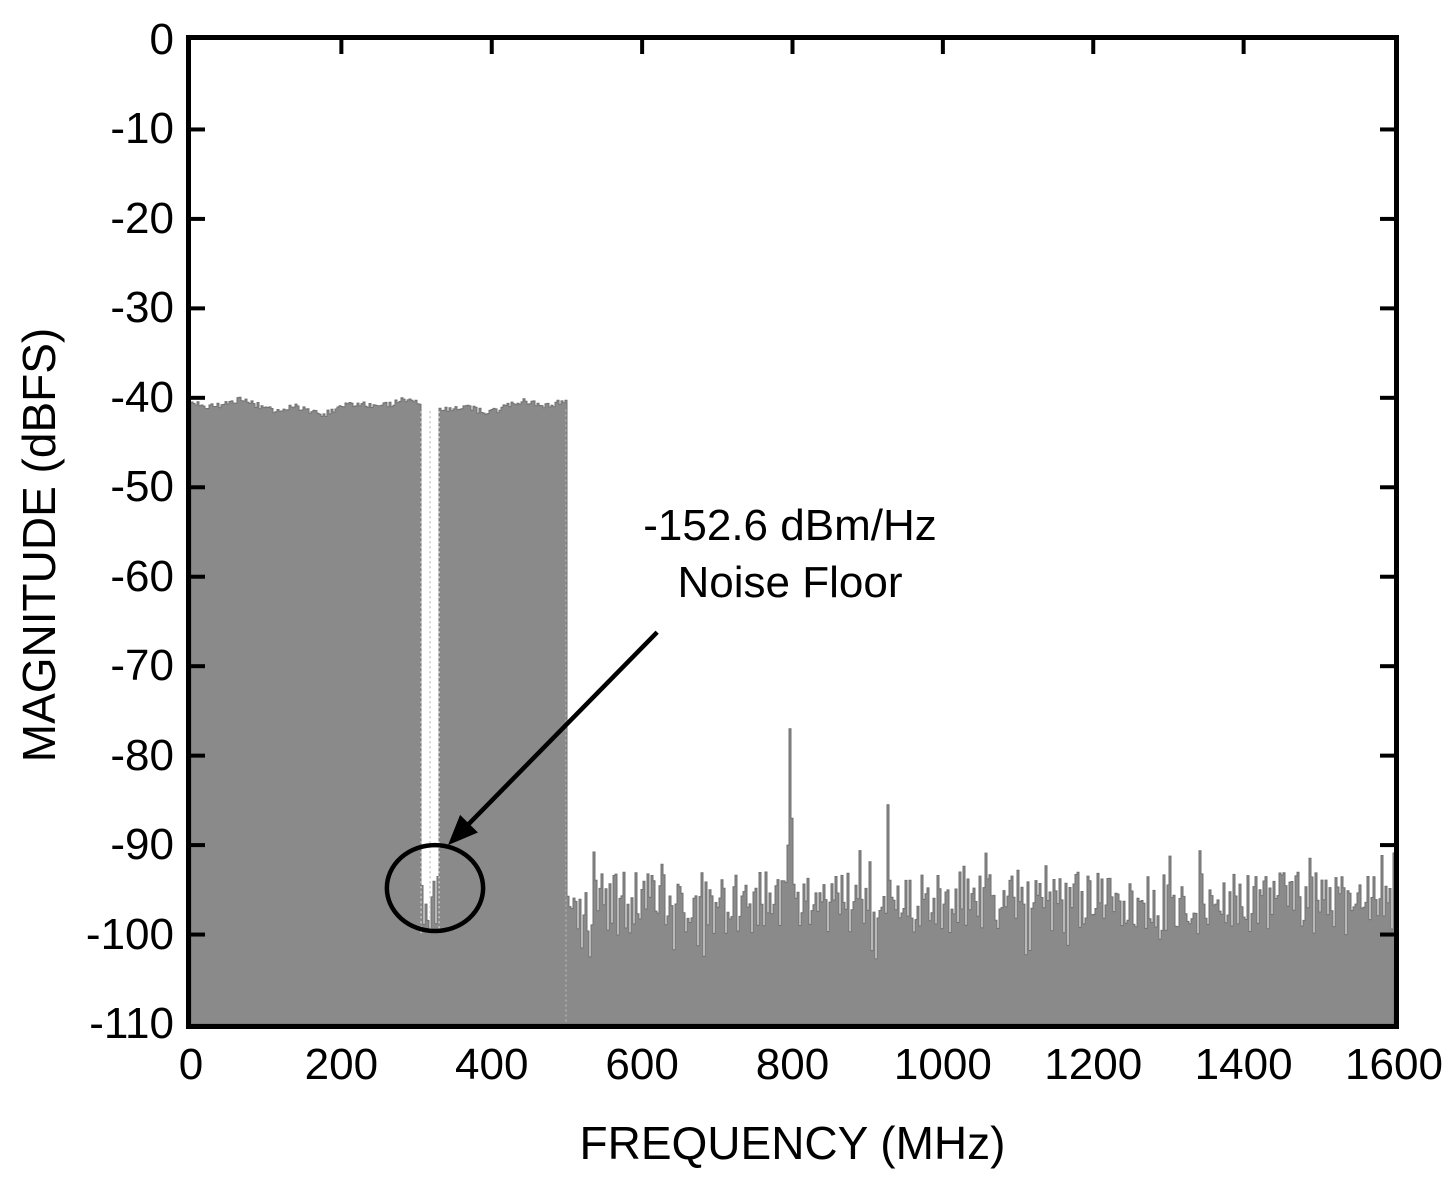  What do you see at coordinates (142, 576) in the screenshot?
I see `y-tick-label: -60` at bounding box center [142, 576].